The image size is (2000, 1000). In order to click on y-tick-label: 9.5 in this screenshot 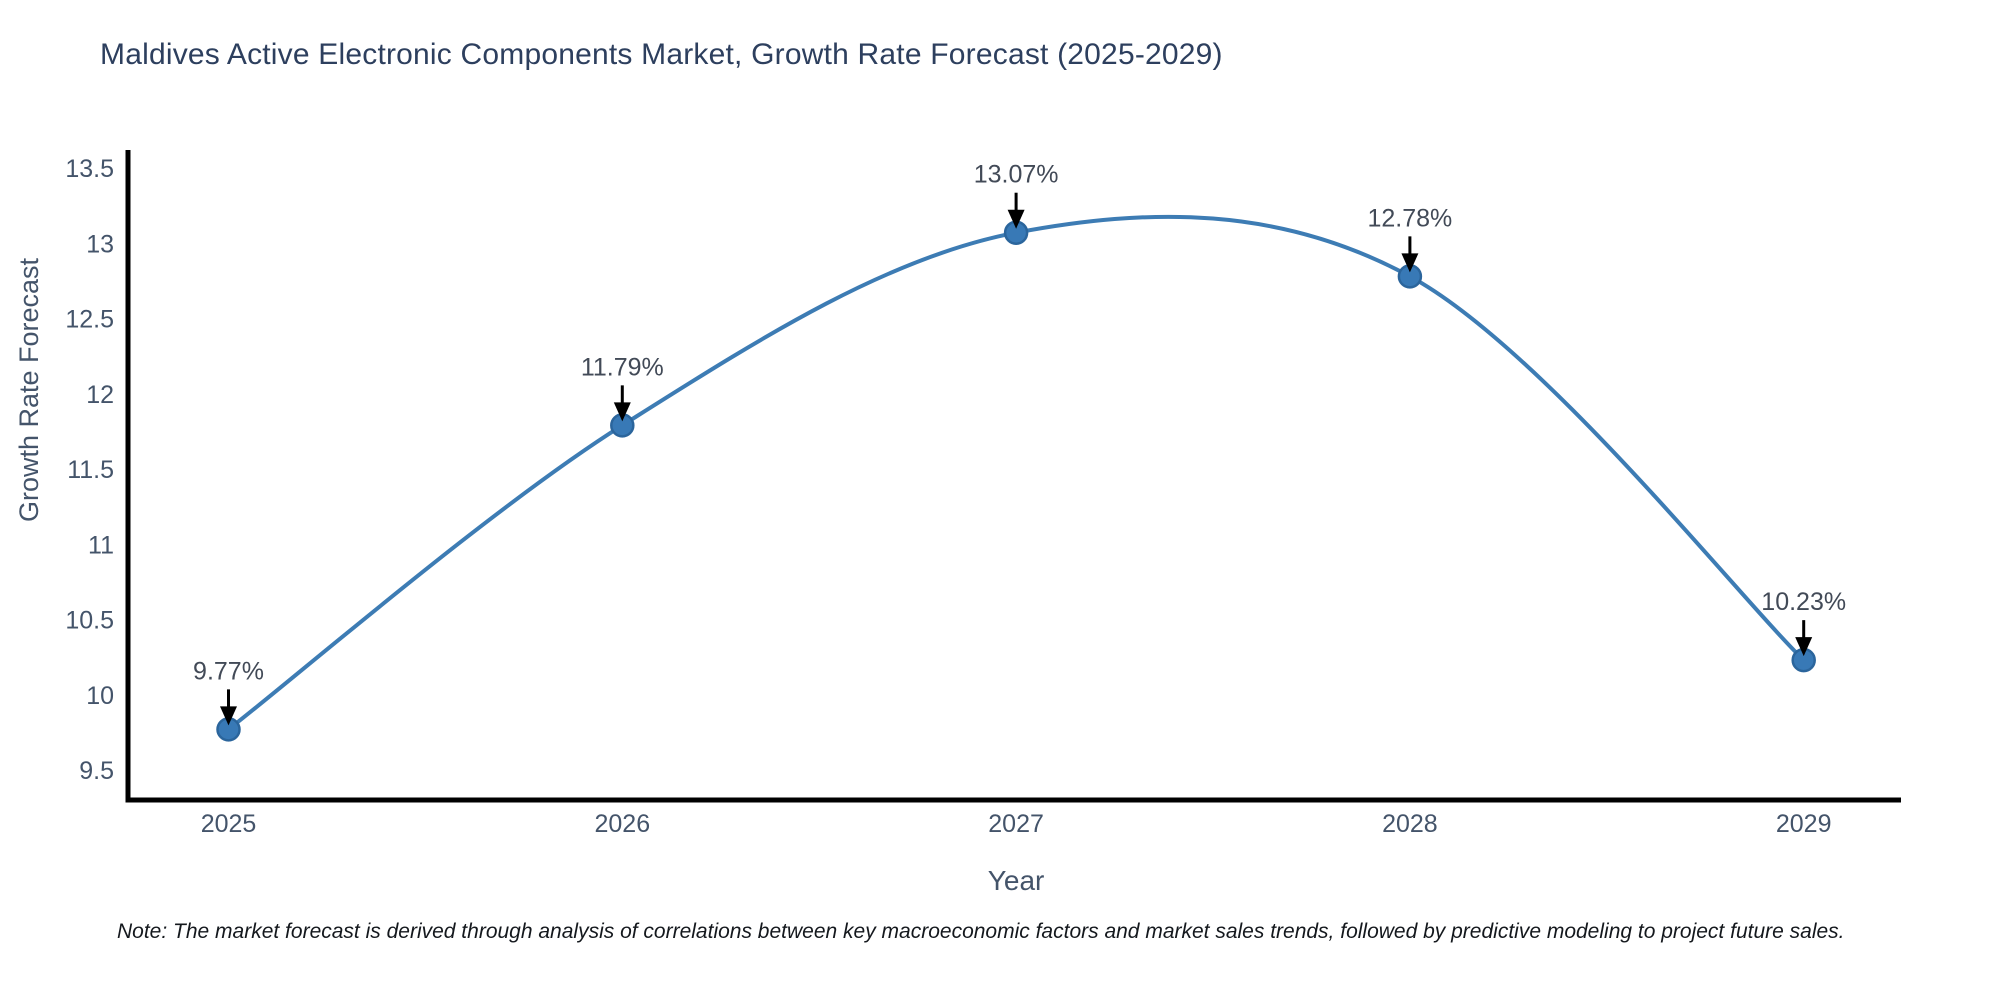, I will do `click(96, 771)`.